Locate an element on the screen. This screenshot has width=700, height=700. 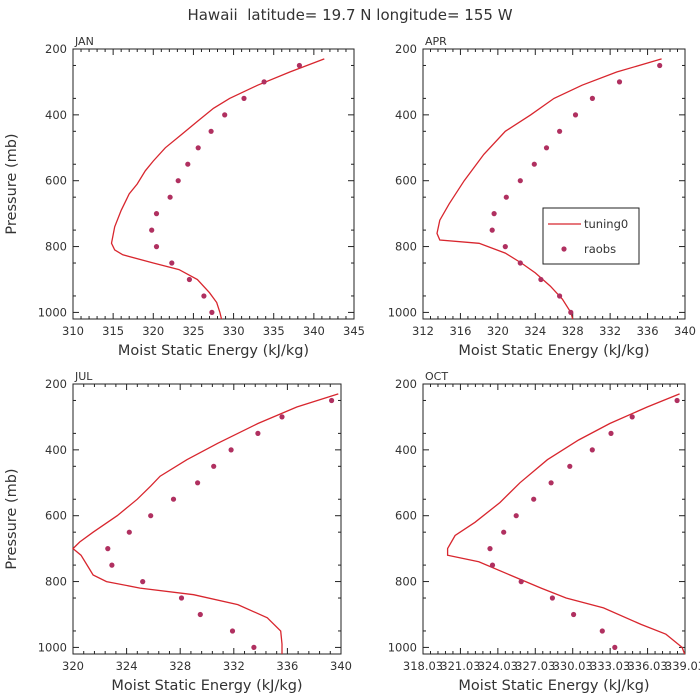
legend: tuning0 raobs is located at coordinates (591, 236).